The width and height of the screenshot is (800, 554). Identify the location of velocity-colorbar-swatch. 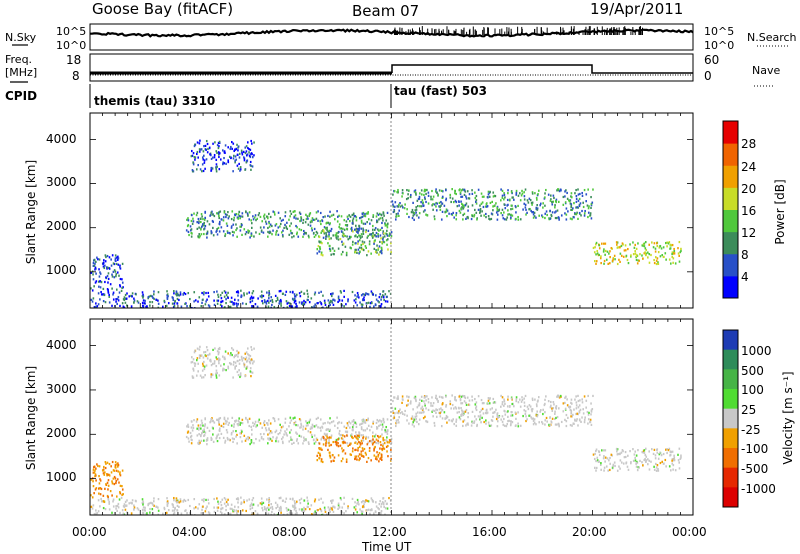
(730, 399).